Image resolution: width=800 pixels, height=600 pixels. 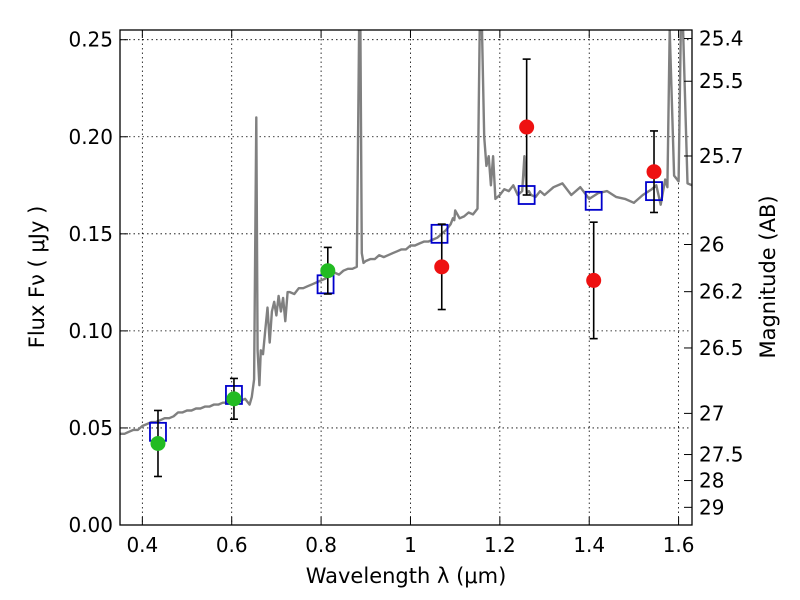 I want to click on magnitude-tick-label: 25.7, so click(x=721, y=156).